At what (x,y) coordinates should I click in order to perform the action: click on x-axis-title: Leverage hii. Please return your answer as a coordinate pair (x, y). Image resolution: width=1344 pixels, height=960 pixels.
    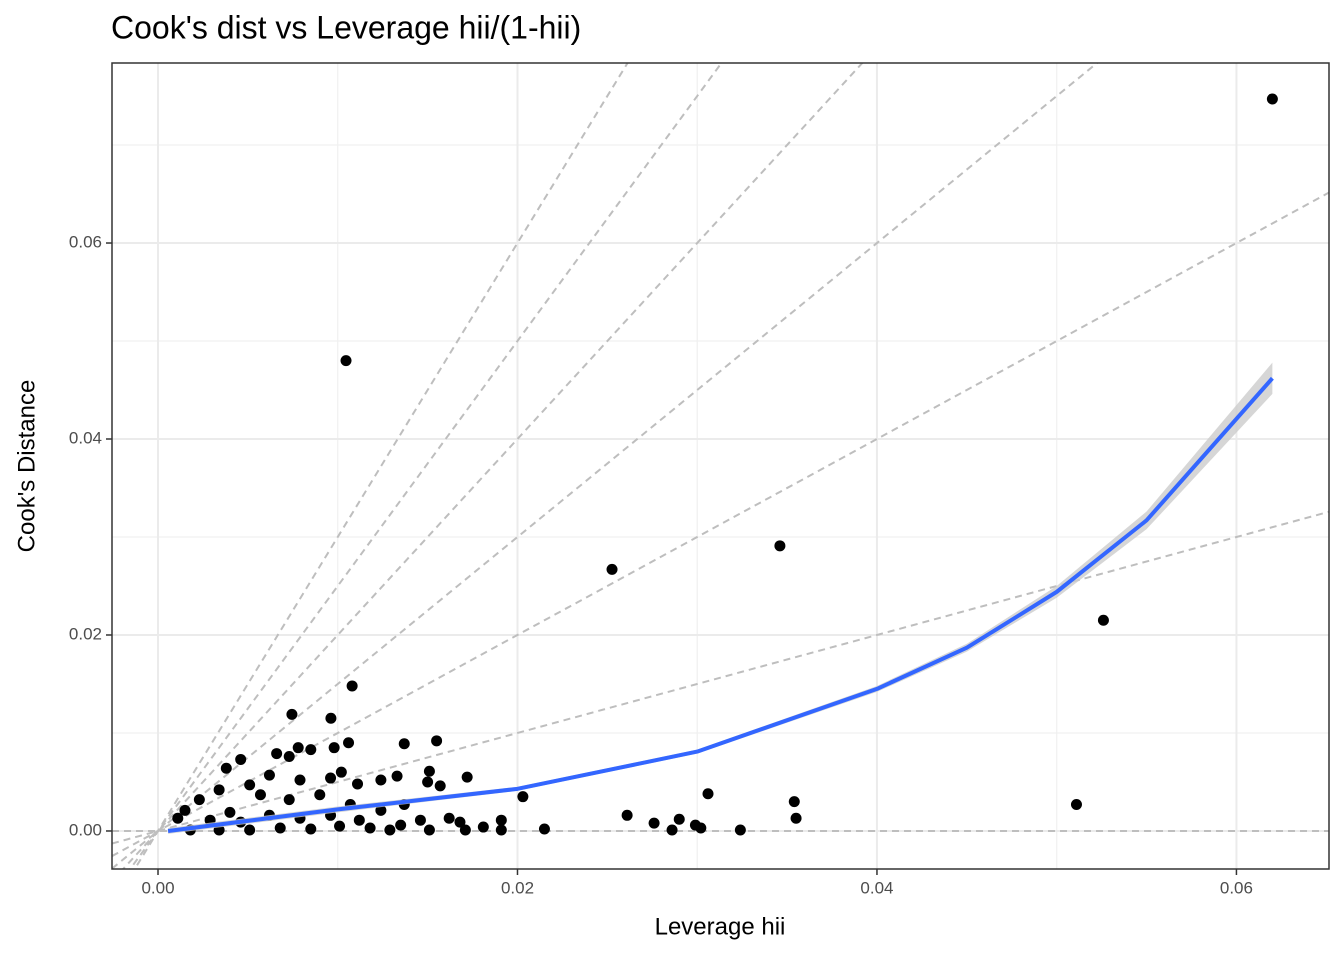
    Looking at the image, I should click on (720, 926).